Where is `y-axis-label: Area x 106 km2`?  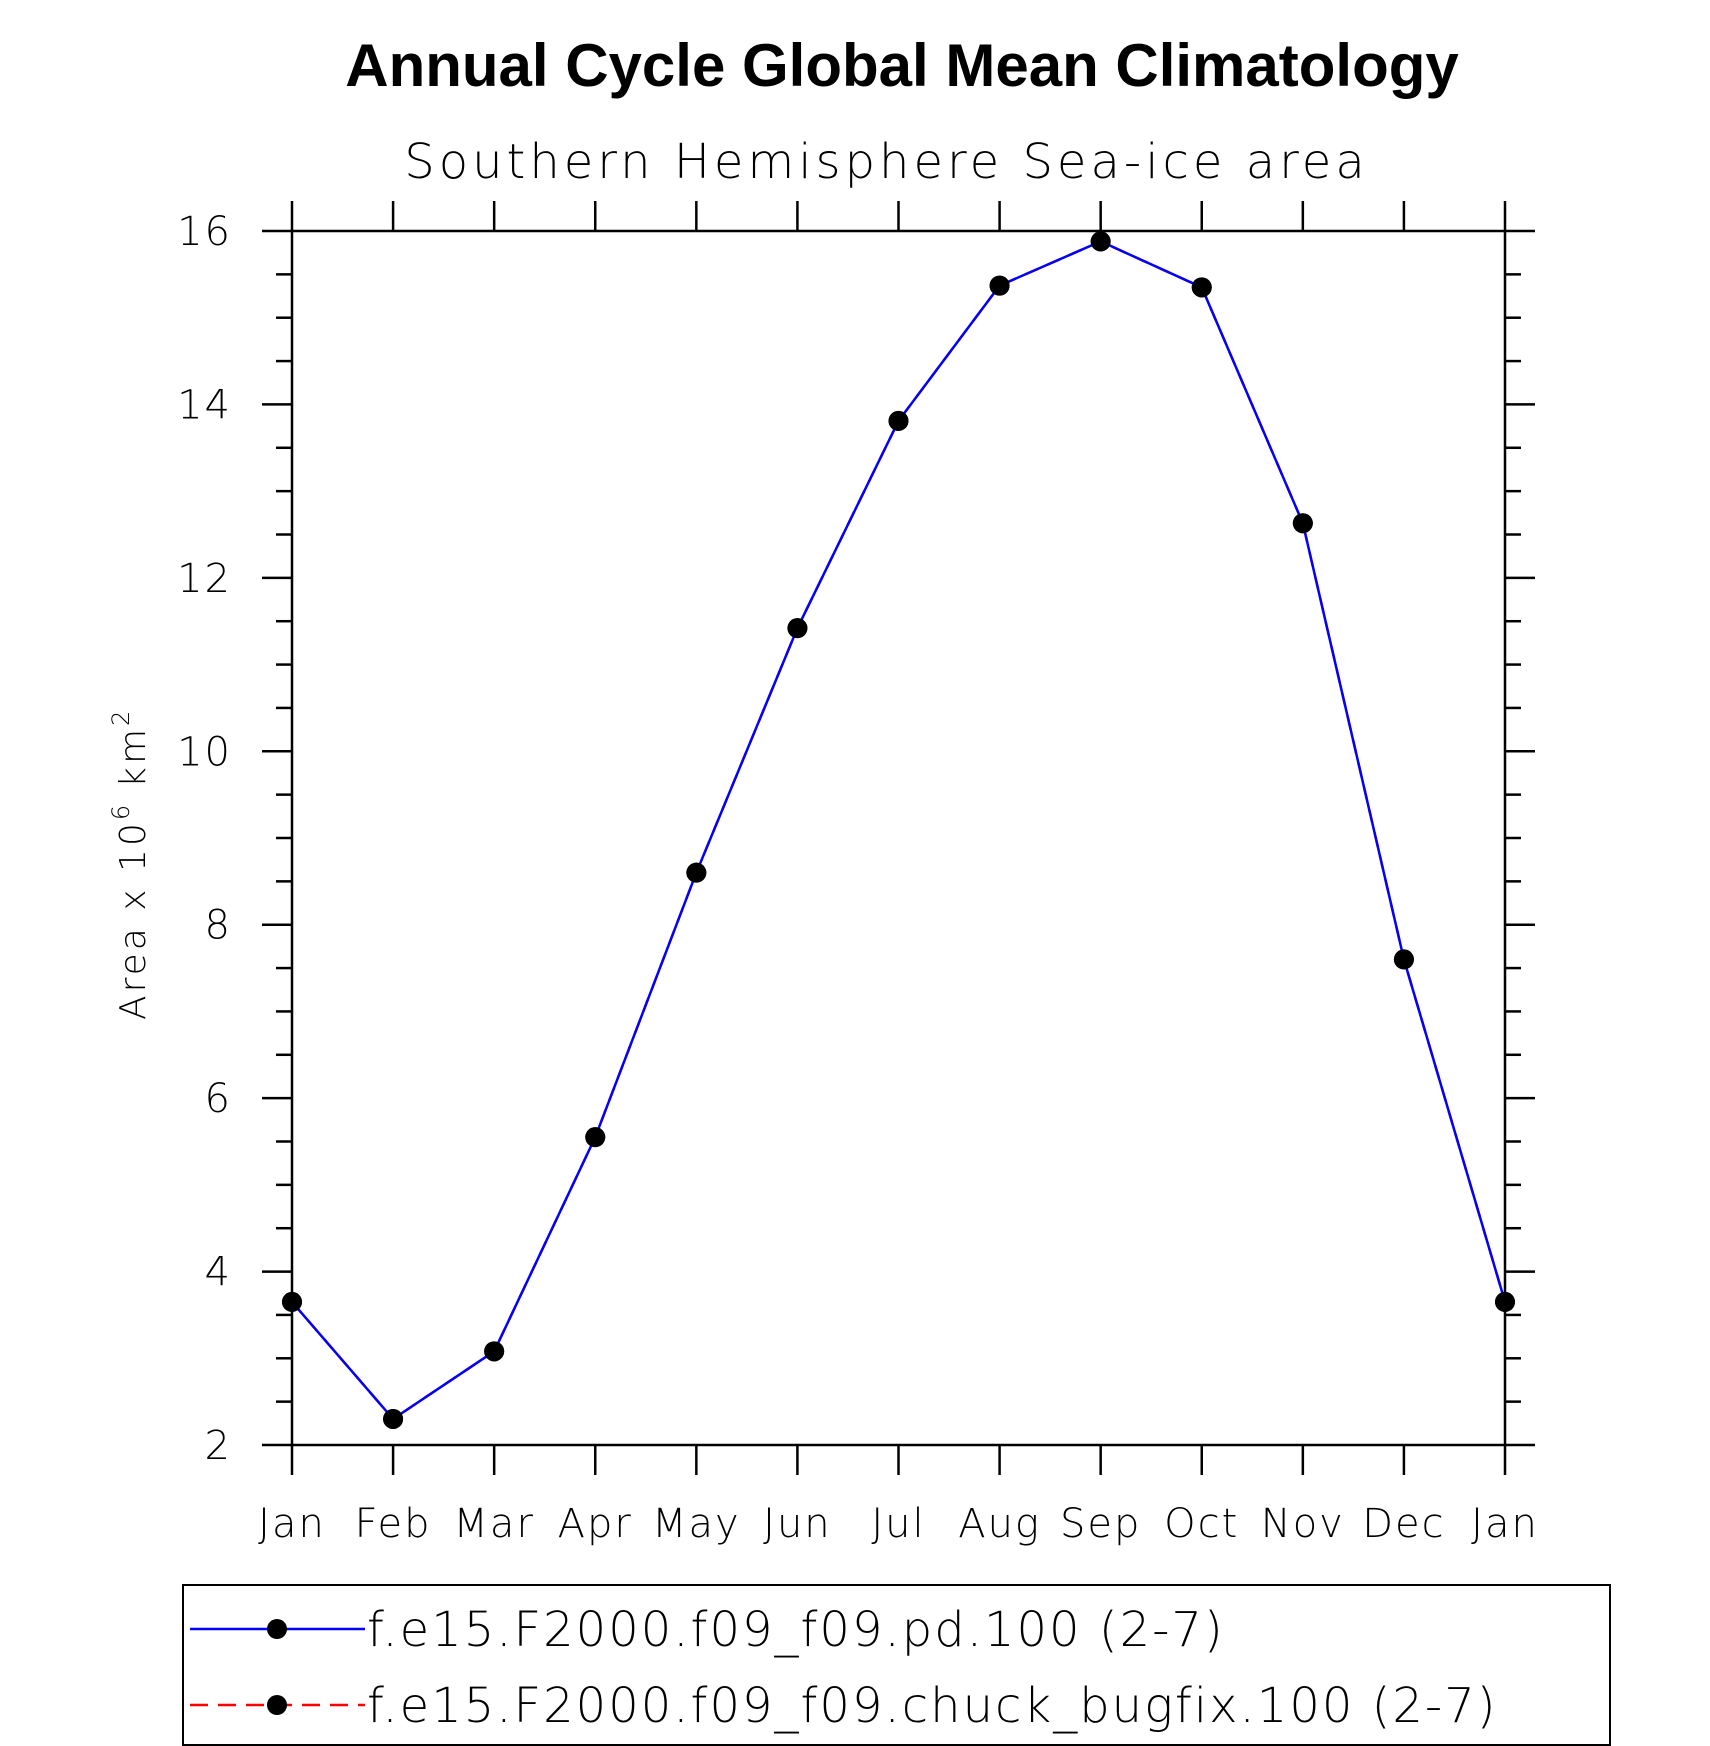 y-axis-label: Area x 106 km2 is located at coordinates (130, 864).